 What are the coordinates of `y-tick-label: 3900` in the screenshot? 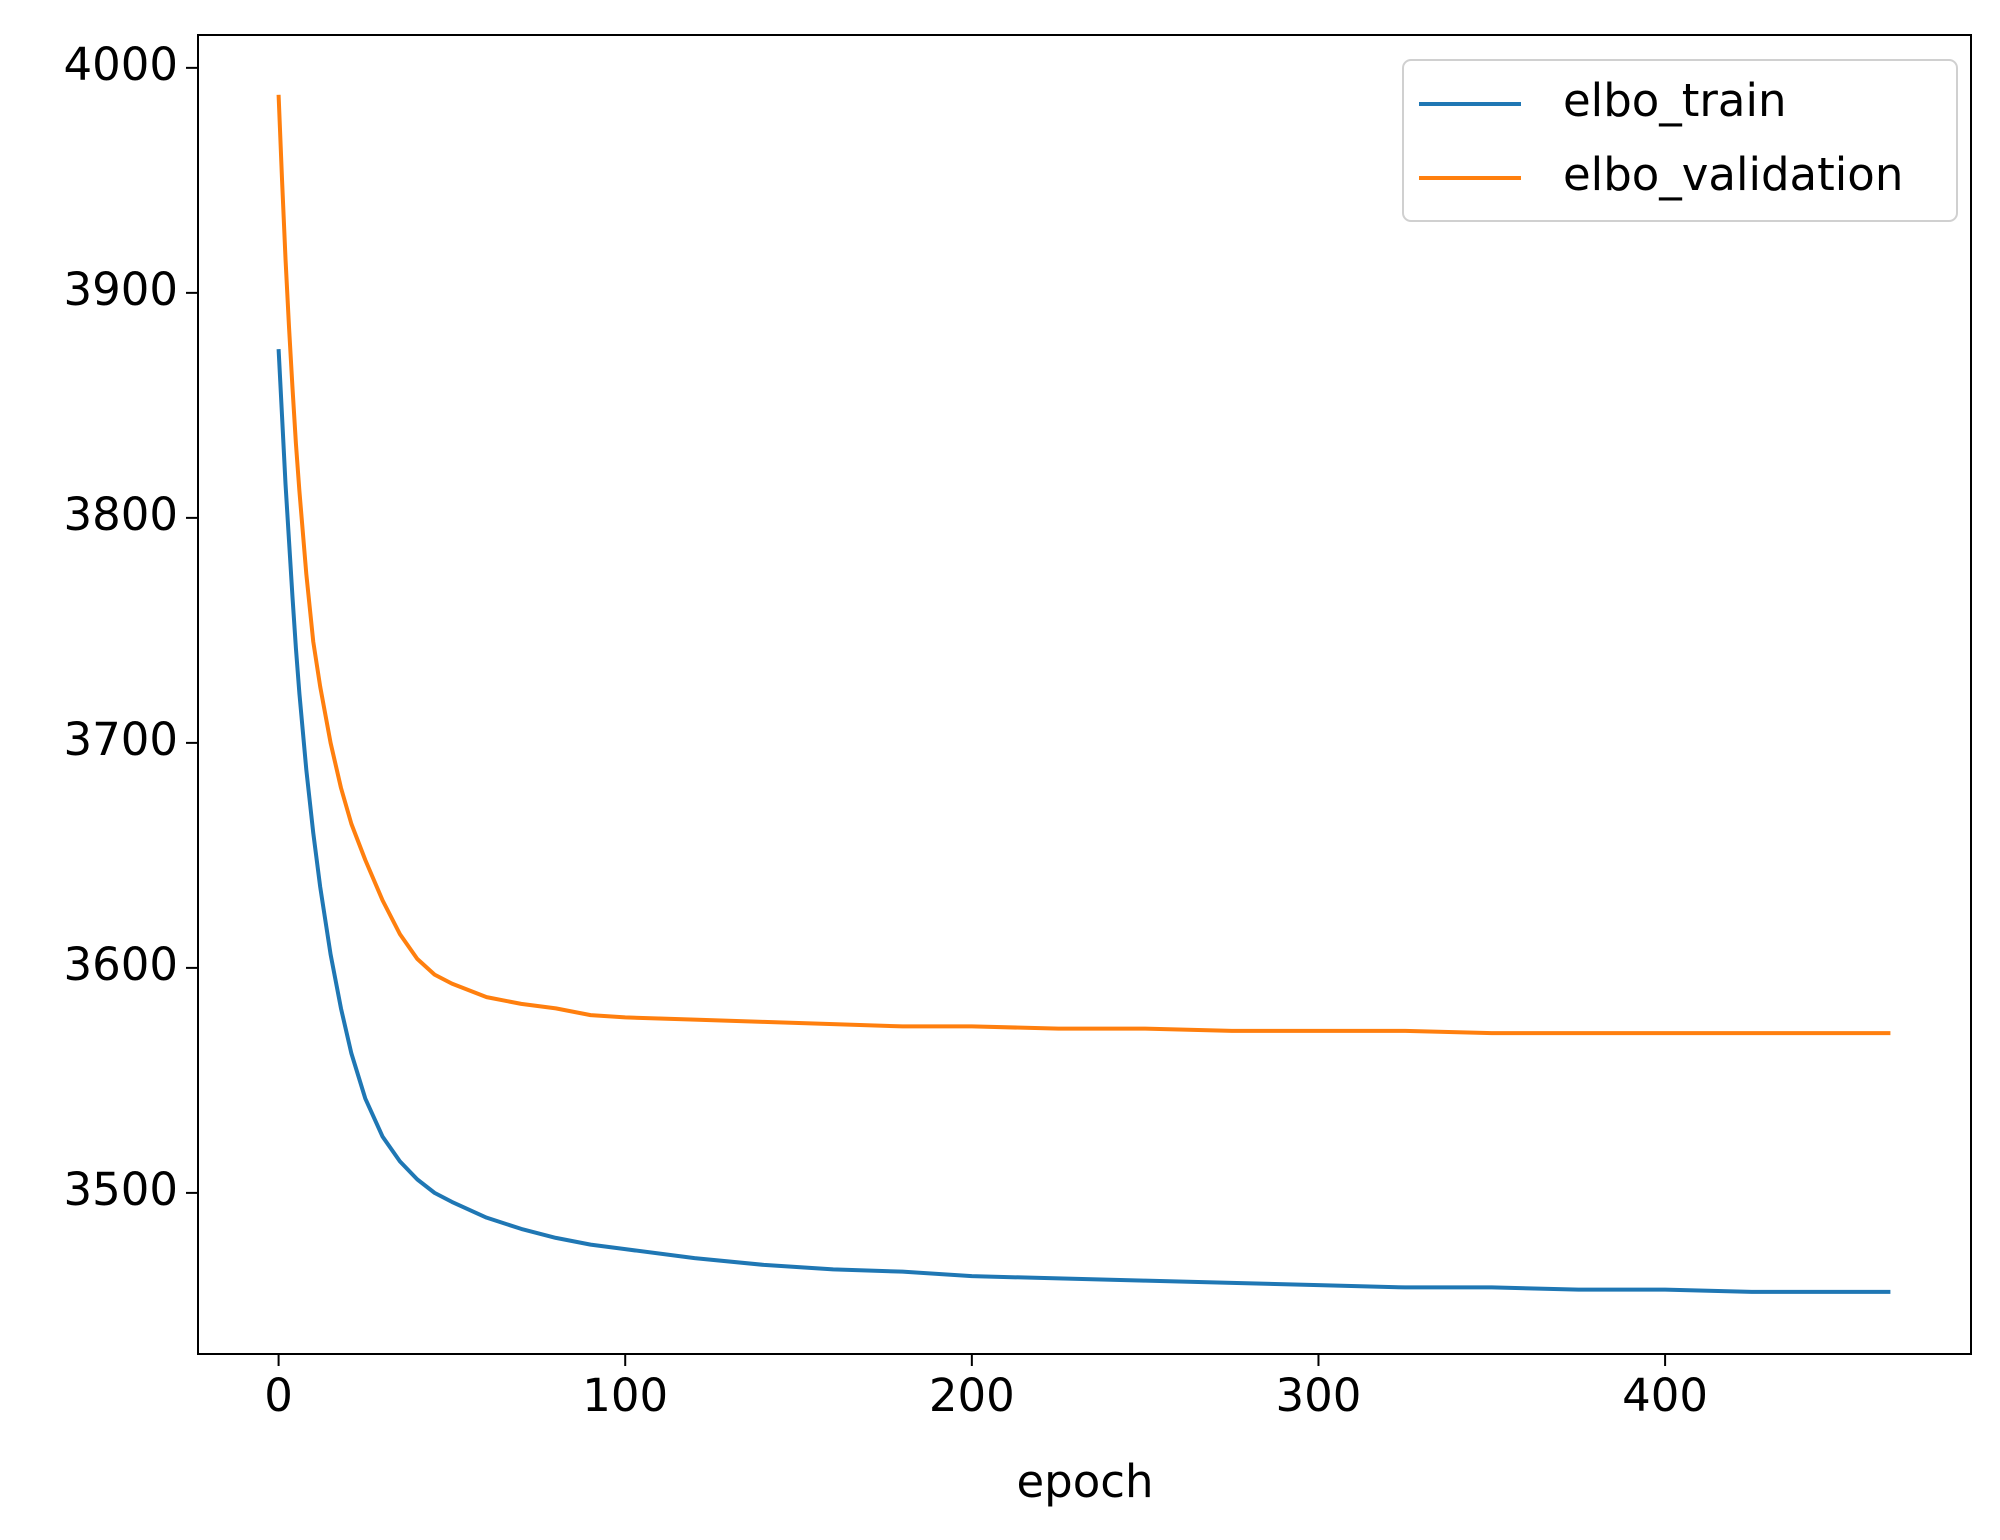 It's located at (120, 289).